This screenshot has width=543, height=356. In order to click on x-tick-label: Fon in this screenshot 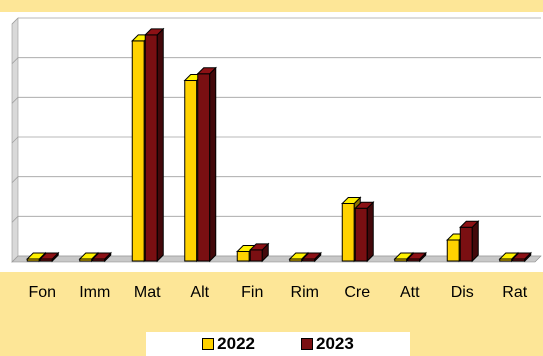, I will do `click(42, 292)`.